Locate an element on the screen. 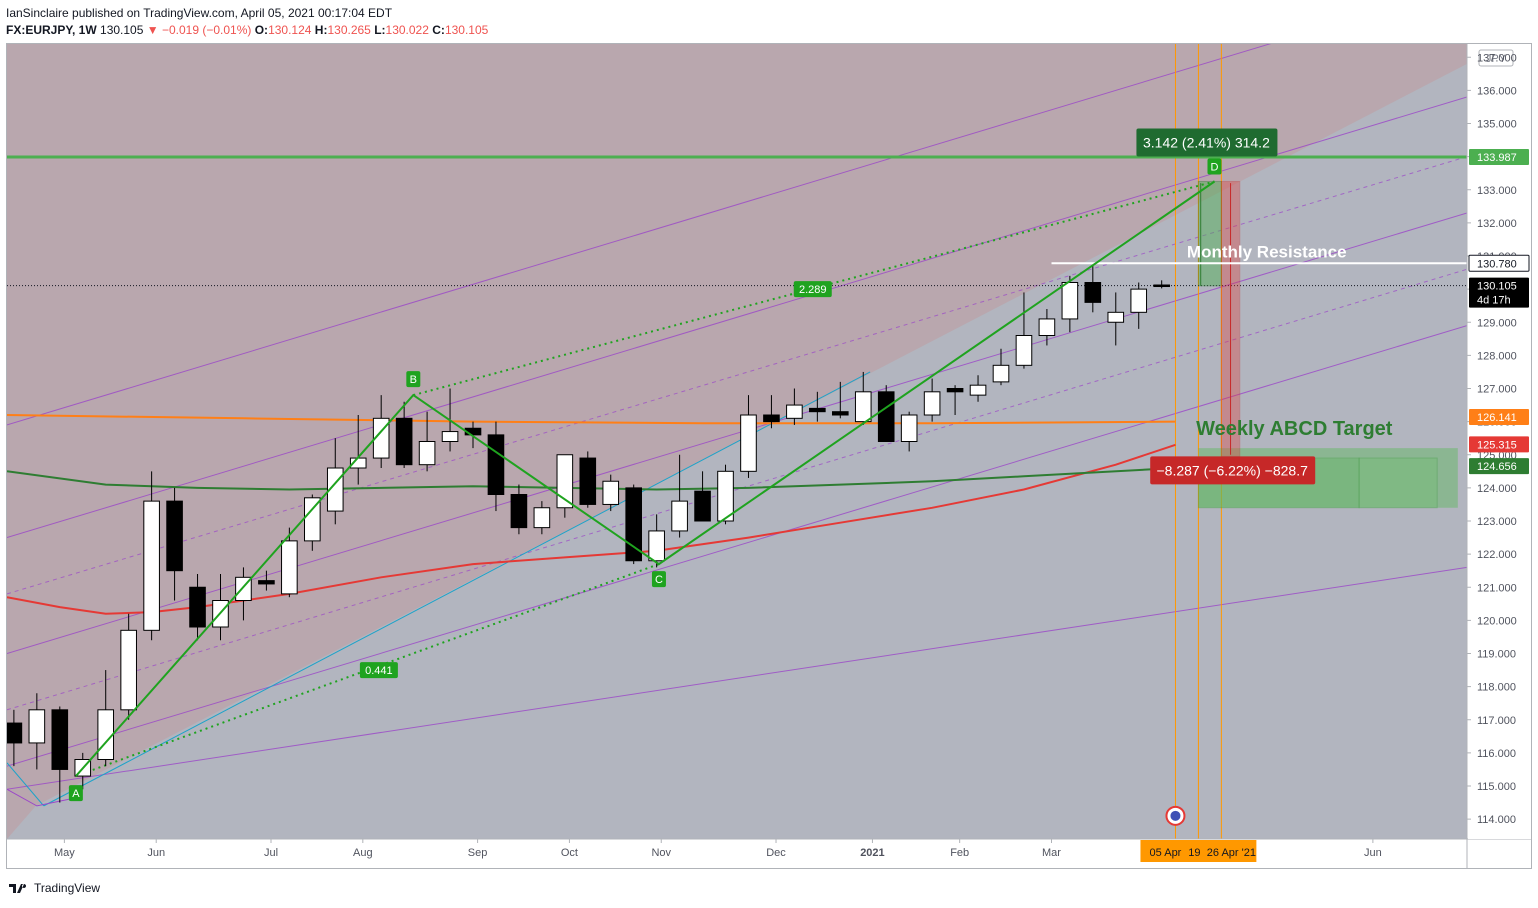 Image resolution: width=1538 pixels, height=908 pixels. x-highlight-mid: 19 is located at coordinates (1194, 853).